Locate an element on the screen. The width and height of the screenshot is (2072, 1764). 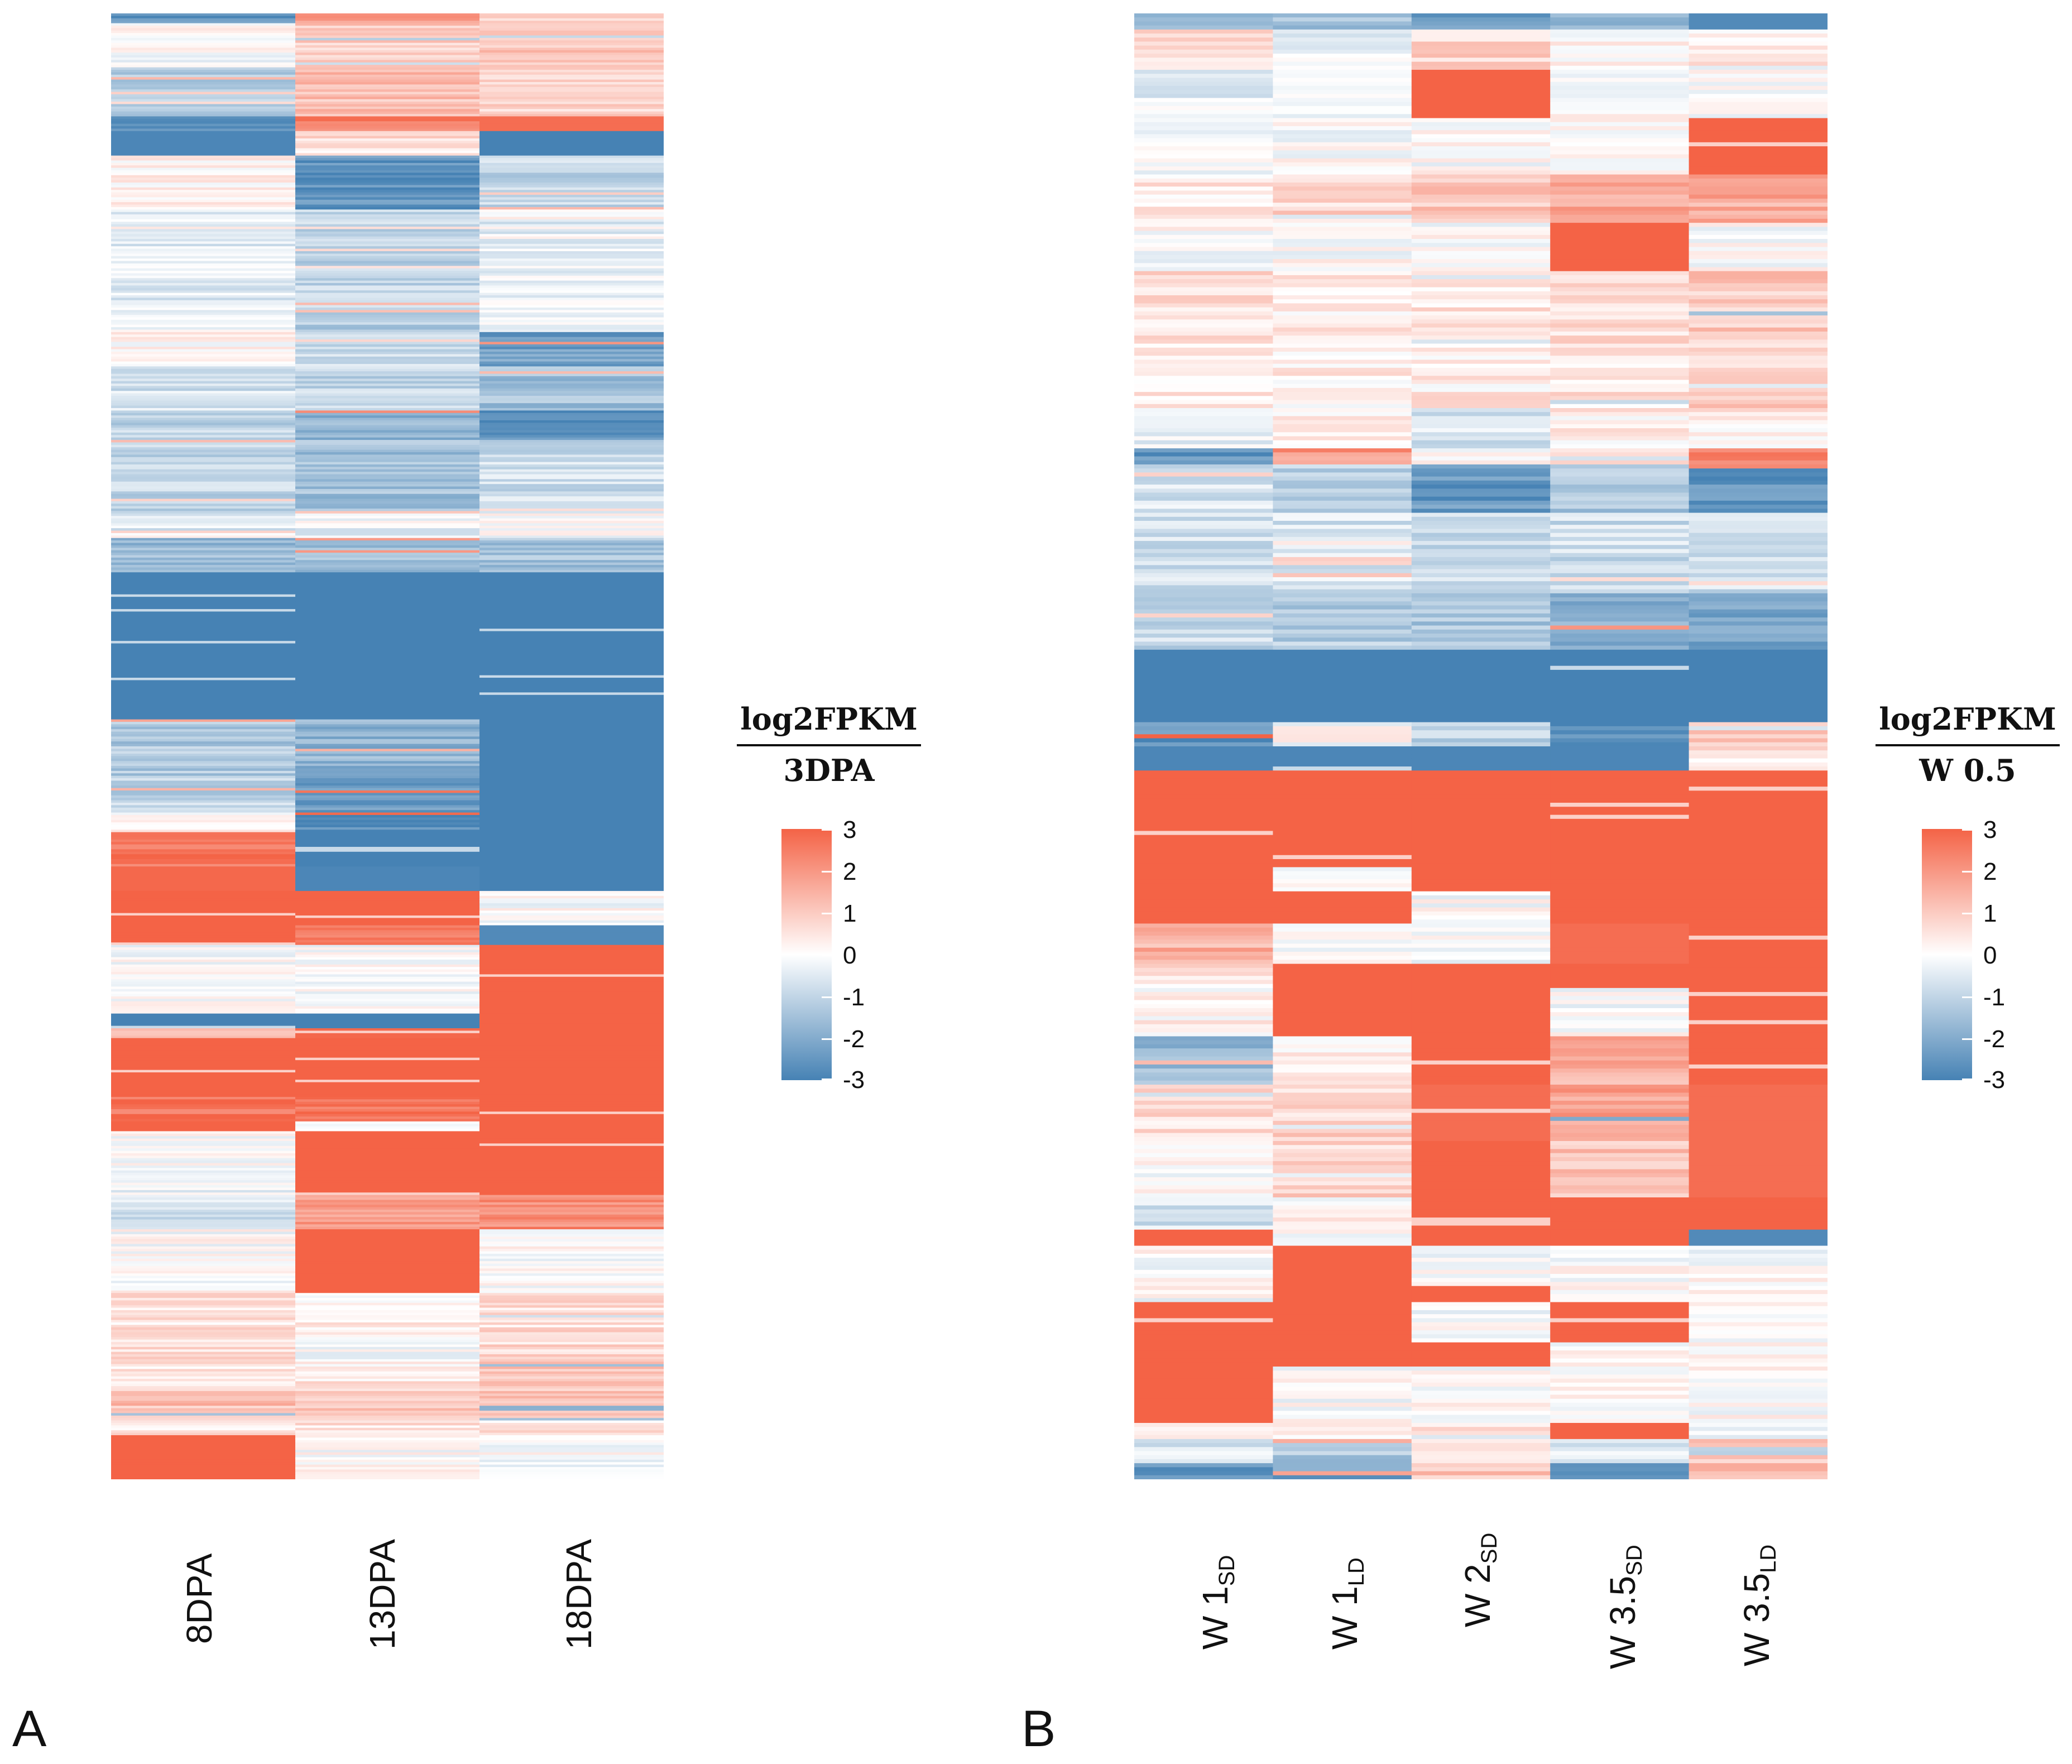
legend-tick-label: -2 is located at coordinates (854, 1039).